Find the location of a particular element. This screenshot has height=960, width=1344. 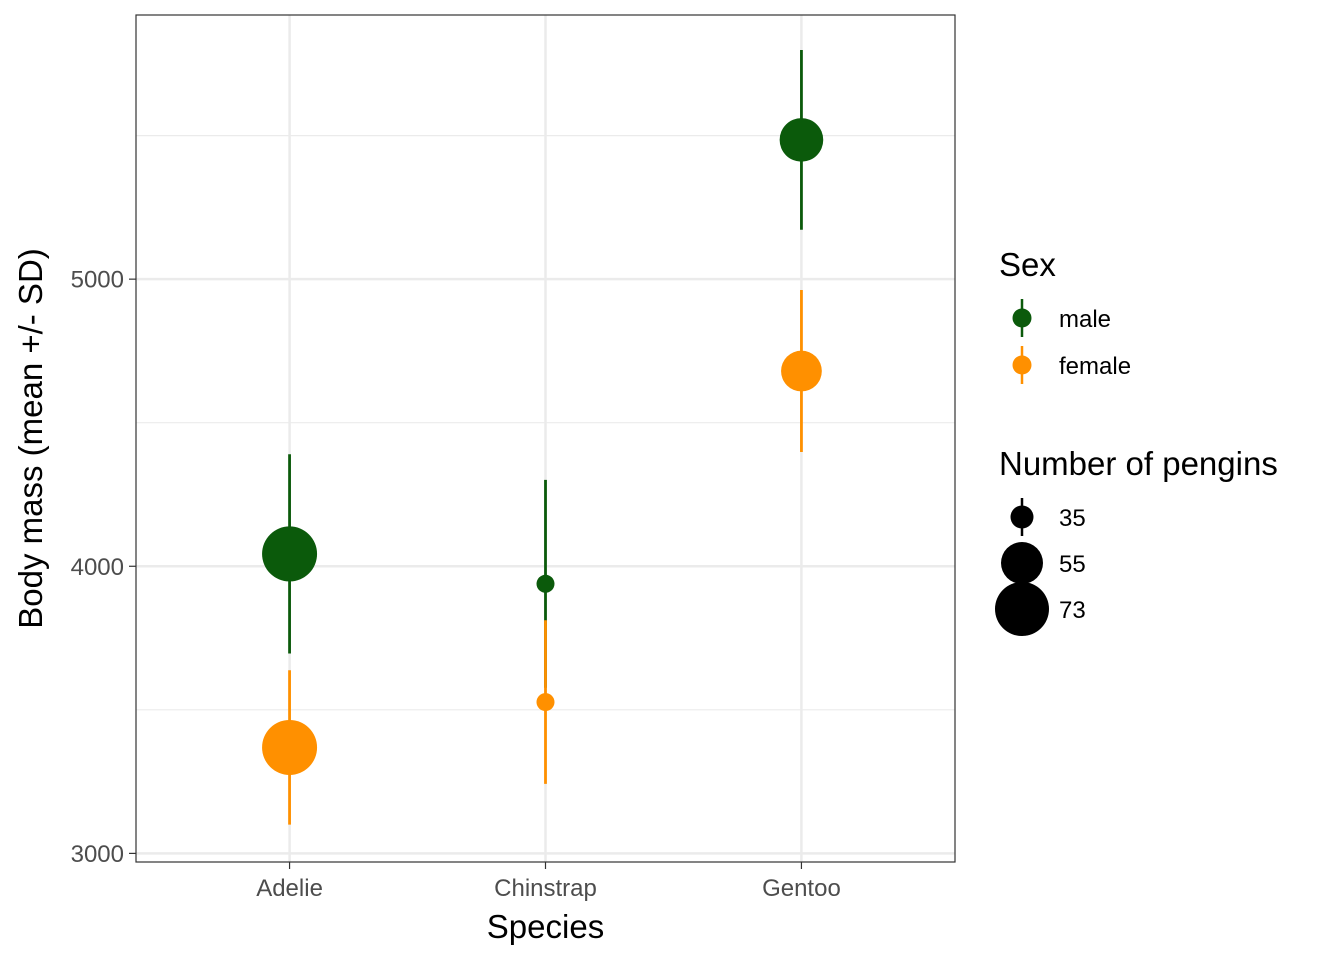

y-tick-label: 3000 is located at coordinates (97, 854).